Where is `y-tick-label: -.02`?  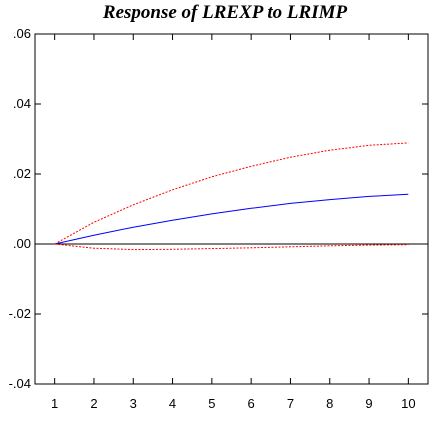 y-tick-label: -.02 is located at coordinates (20, 313).